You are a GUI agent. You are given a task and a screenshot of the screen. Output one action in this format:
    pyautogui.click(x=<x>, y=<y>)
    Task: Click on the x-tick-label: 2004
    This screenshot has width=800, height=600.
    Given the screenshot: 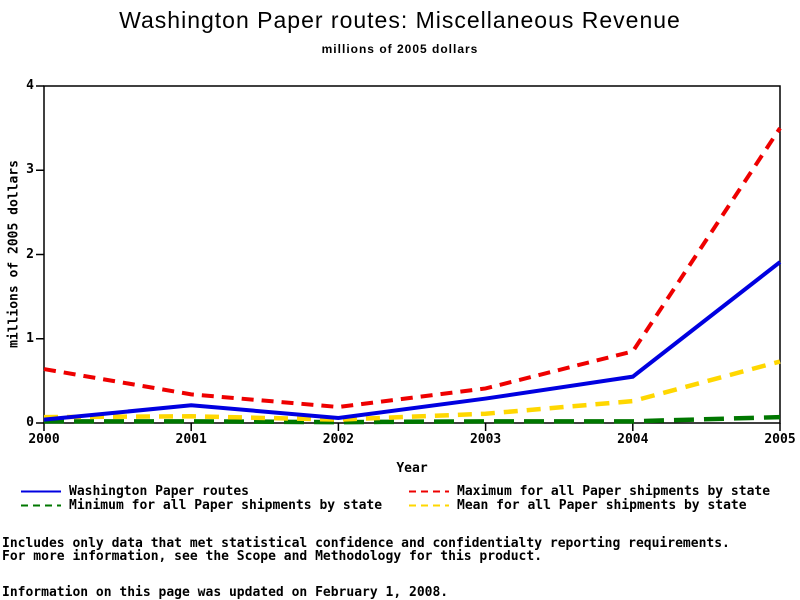 What is the action you would take?
    pyautogui.click(x=633, y=439)
    